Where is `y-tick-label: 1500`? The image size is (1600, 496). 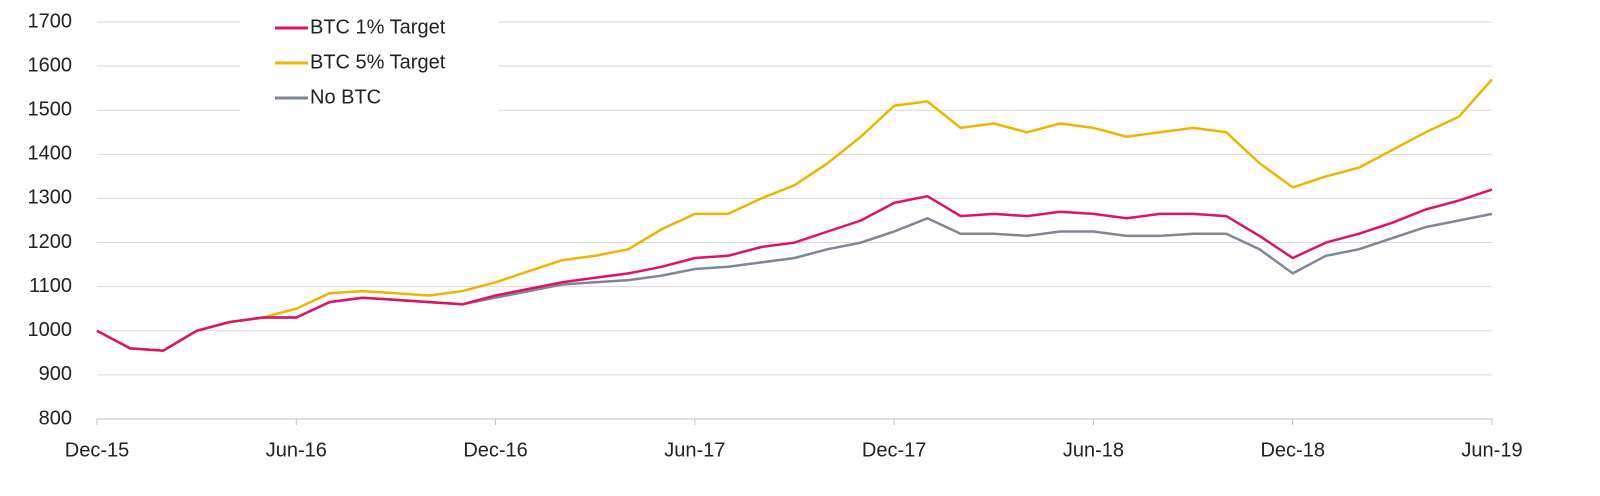
y-tick-label: 1500 is located at coordinates (50, 110).